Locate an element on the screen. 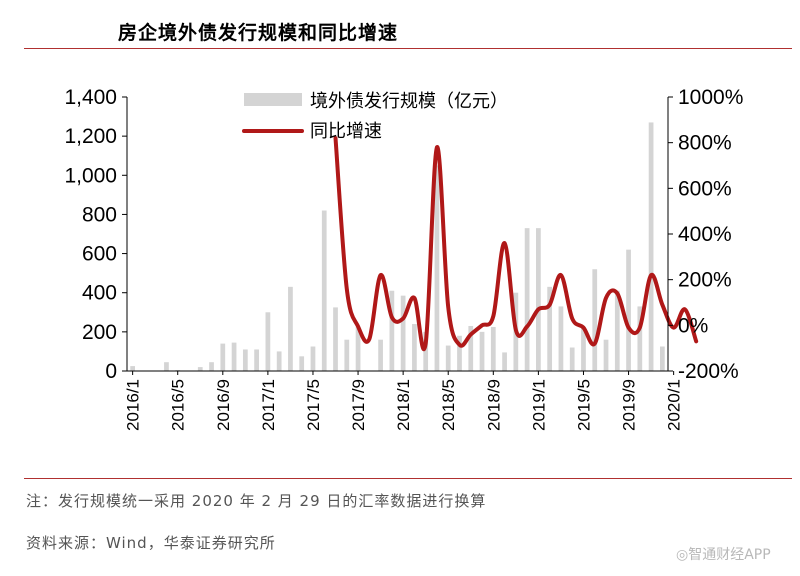 The image size is (800, 576). x-axis-tick-label: 2016/1 is located at coordinates (133, 405).